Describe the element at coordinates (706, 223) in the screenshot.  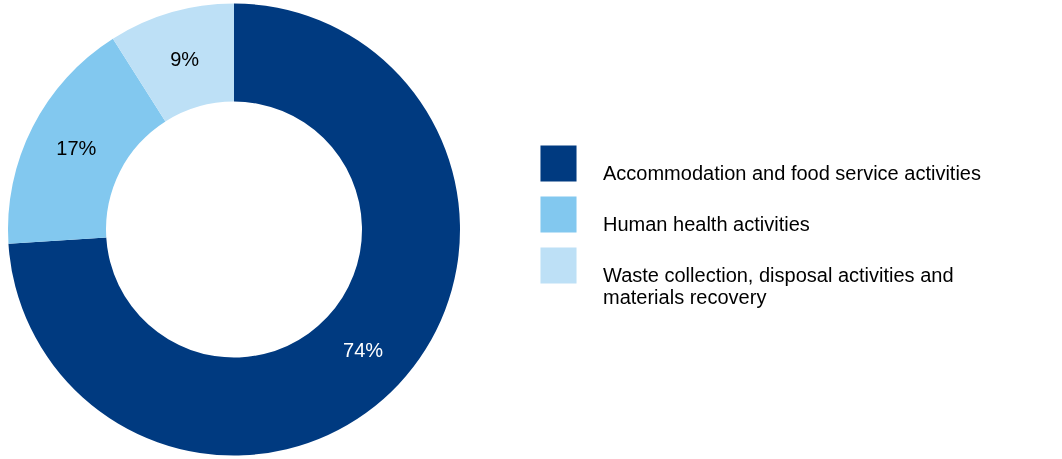
I see `legend-label: Human health activities` at that location.